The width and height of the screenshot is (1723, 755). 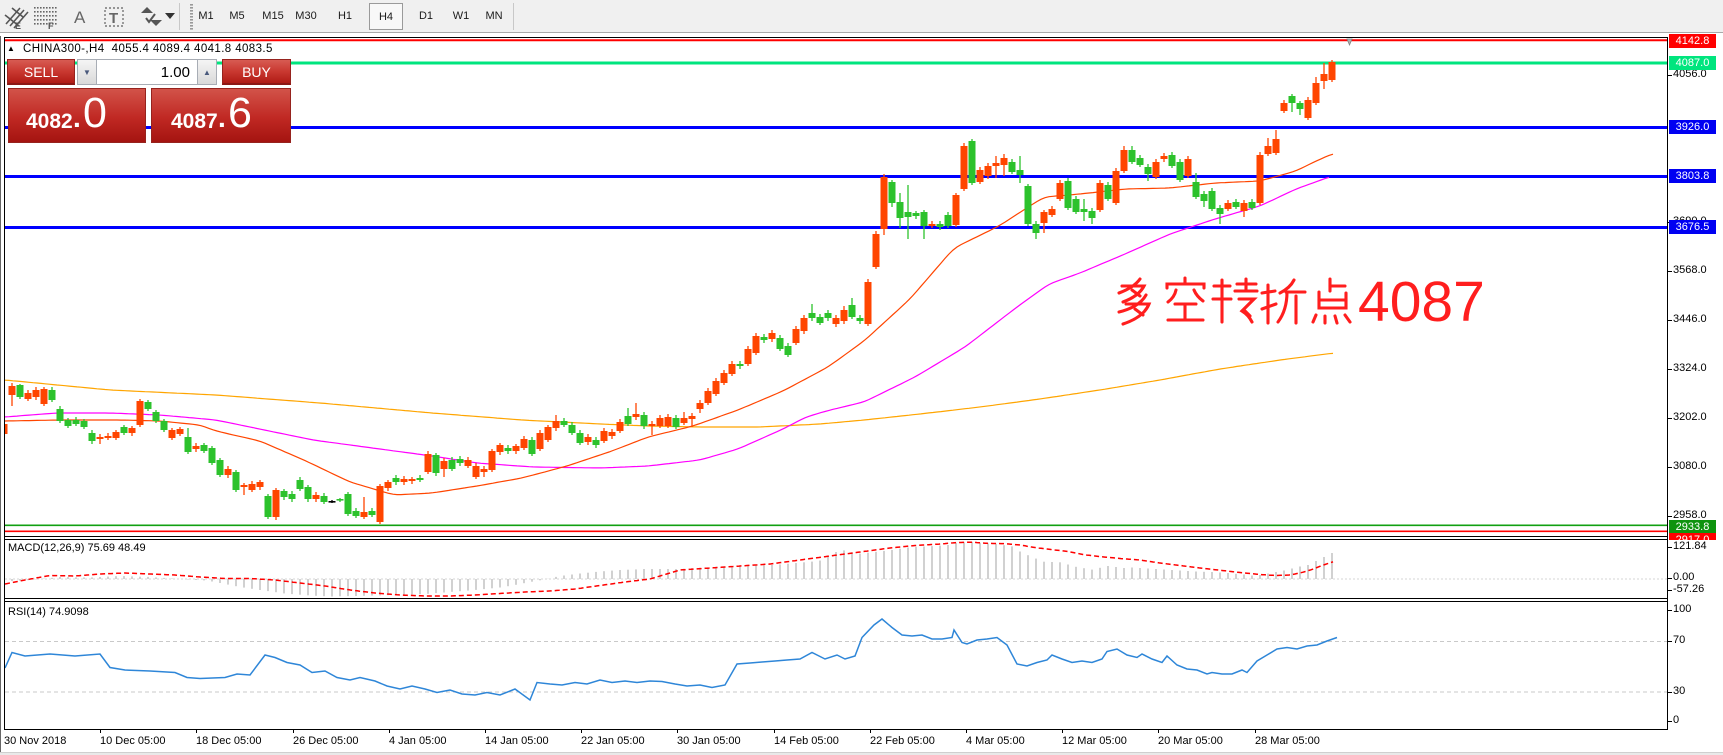 What do you see at coordinates (1421, 302) in the screenshot?
I see `svg-text: 4087` at bounding box center [1421, 302].